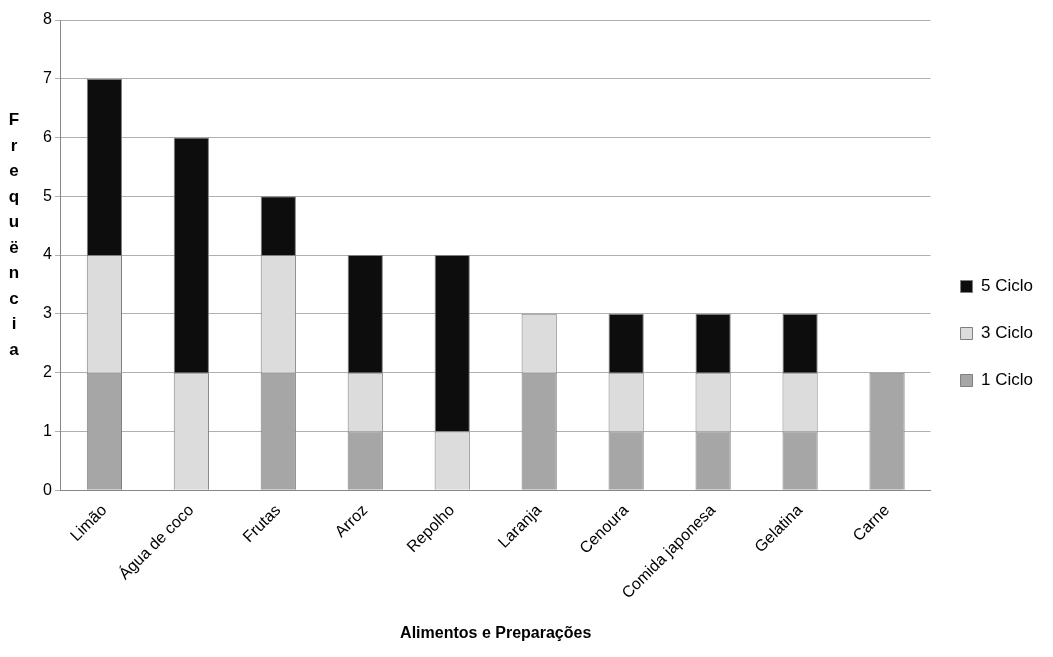 The height and width of the screenshot is (657, 1053). Describe the element at coordinates (47, 489) in the screenshot. I see `y-tick-label: 0` at that location.